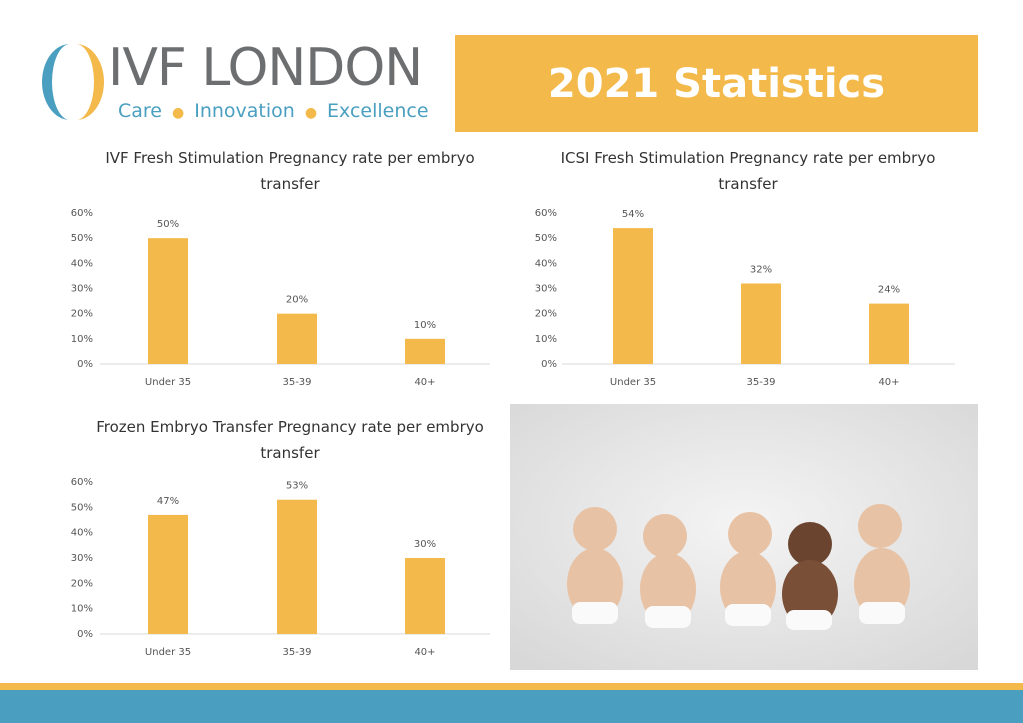 This screenshot has width=1023, height=723. What do you see at coordinates (425, 544) in the screenshot?
I see `data-label: 30%` at bounding box center [425, 544].